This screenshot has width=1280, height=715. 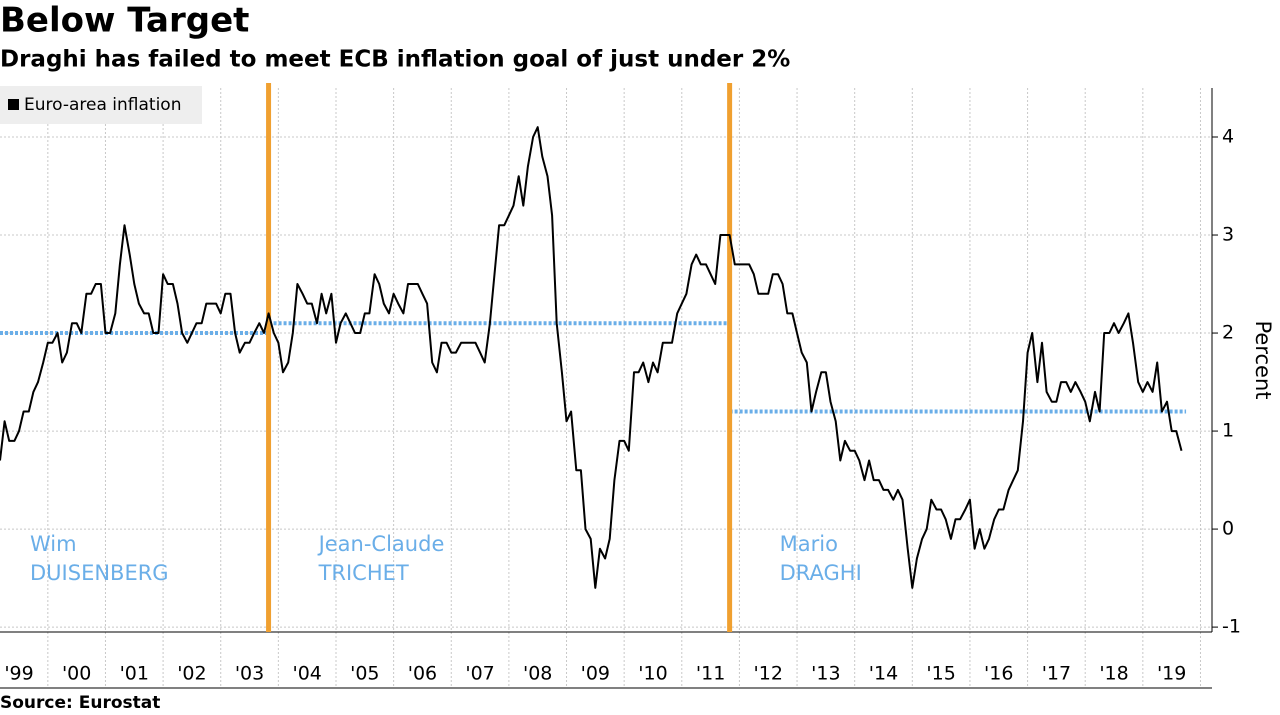 I want to click on x-tick-label: '16, so click(x=998, y=674).